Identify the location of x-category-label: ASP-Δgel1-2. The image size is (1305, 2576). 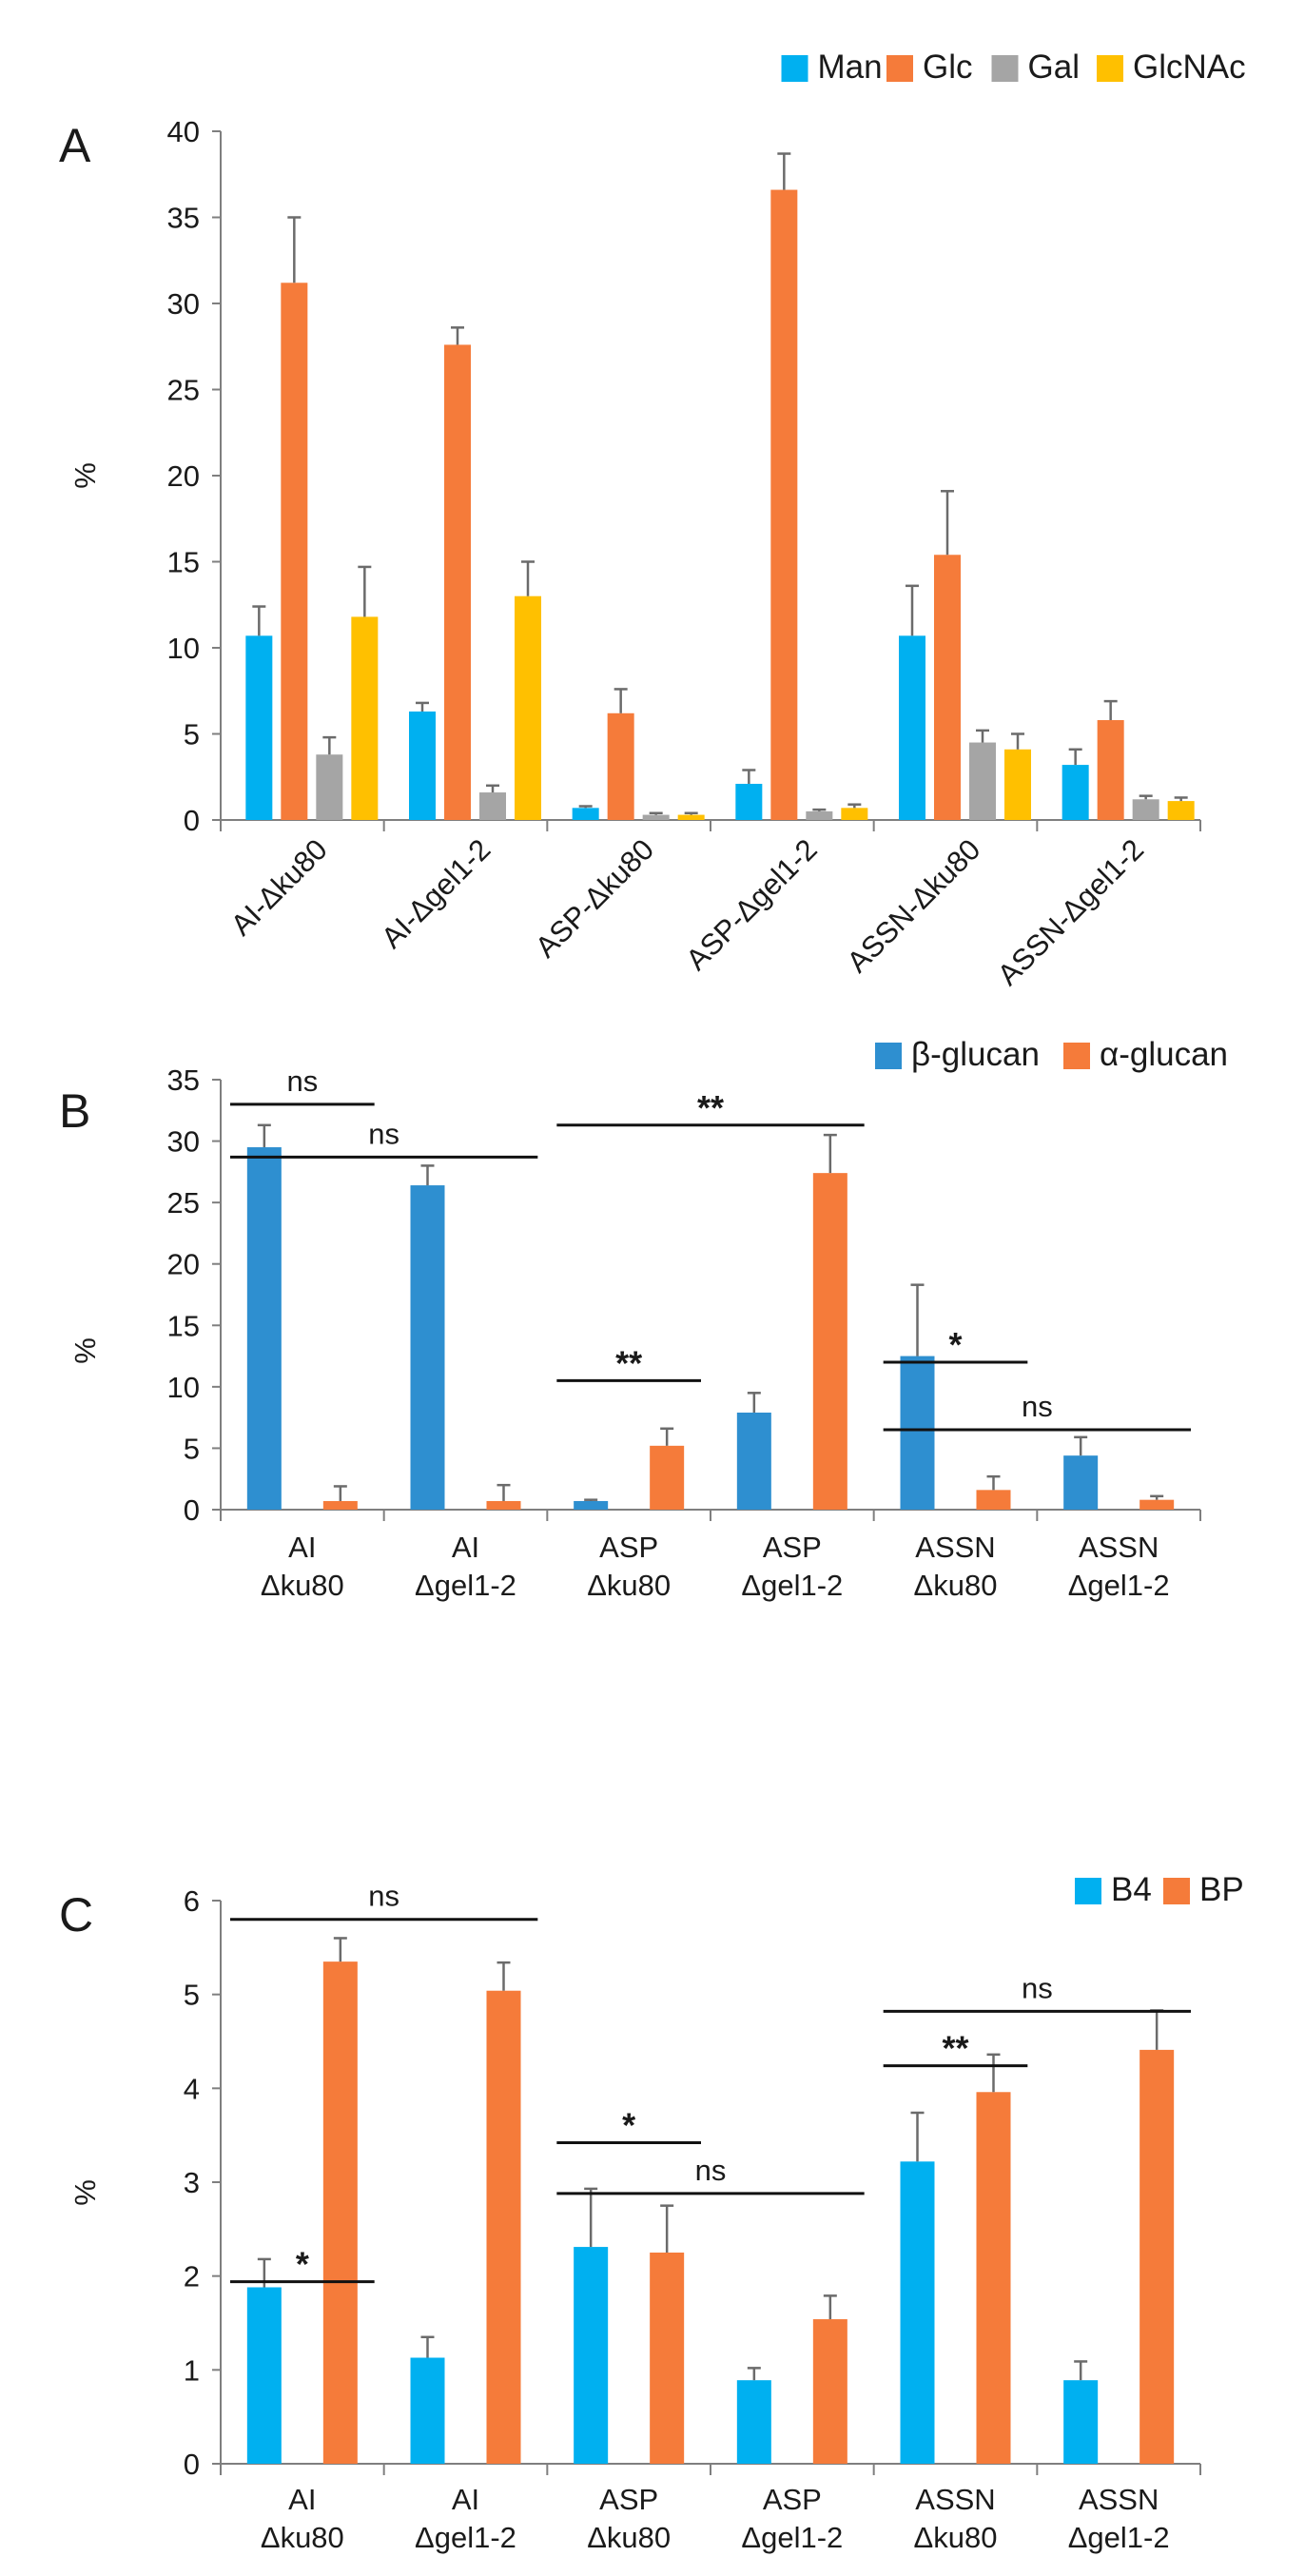
(751, 904).